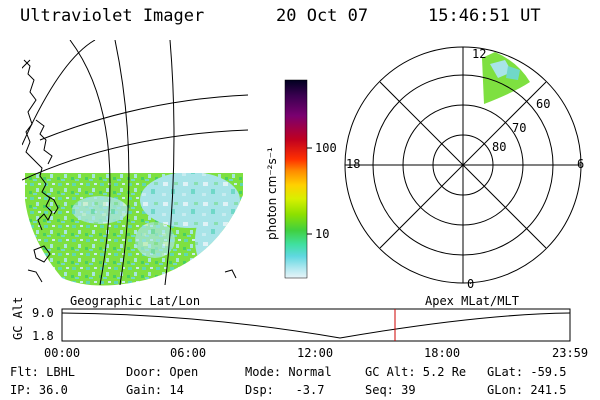 The width and height of the screenshot is (600, 400). Describe the element at coordinates (570, 353) in the screenshot. I see `time-tick-2359: 23:59` at that location.